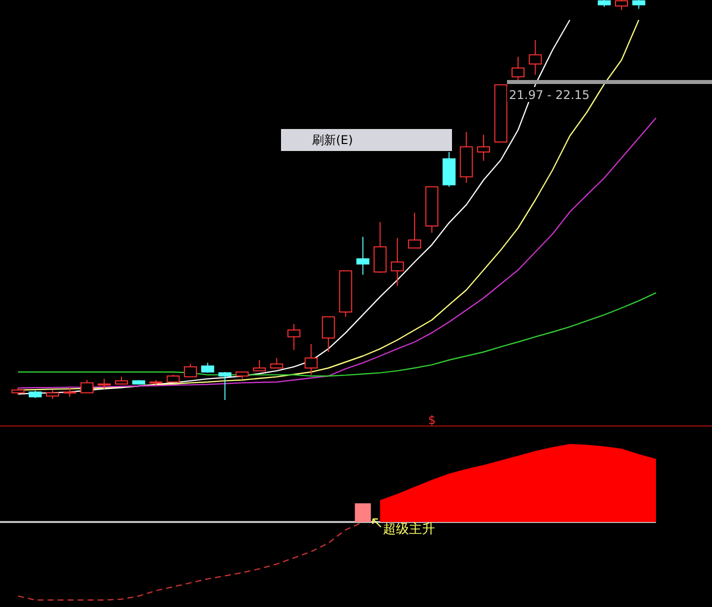 This screenshot has width=712, height=607. I want to click on context-menu: 刷新(E), so click(366, 140).